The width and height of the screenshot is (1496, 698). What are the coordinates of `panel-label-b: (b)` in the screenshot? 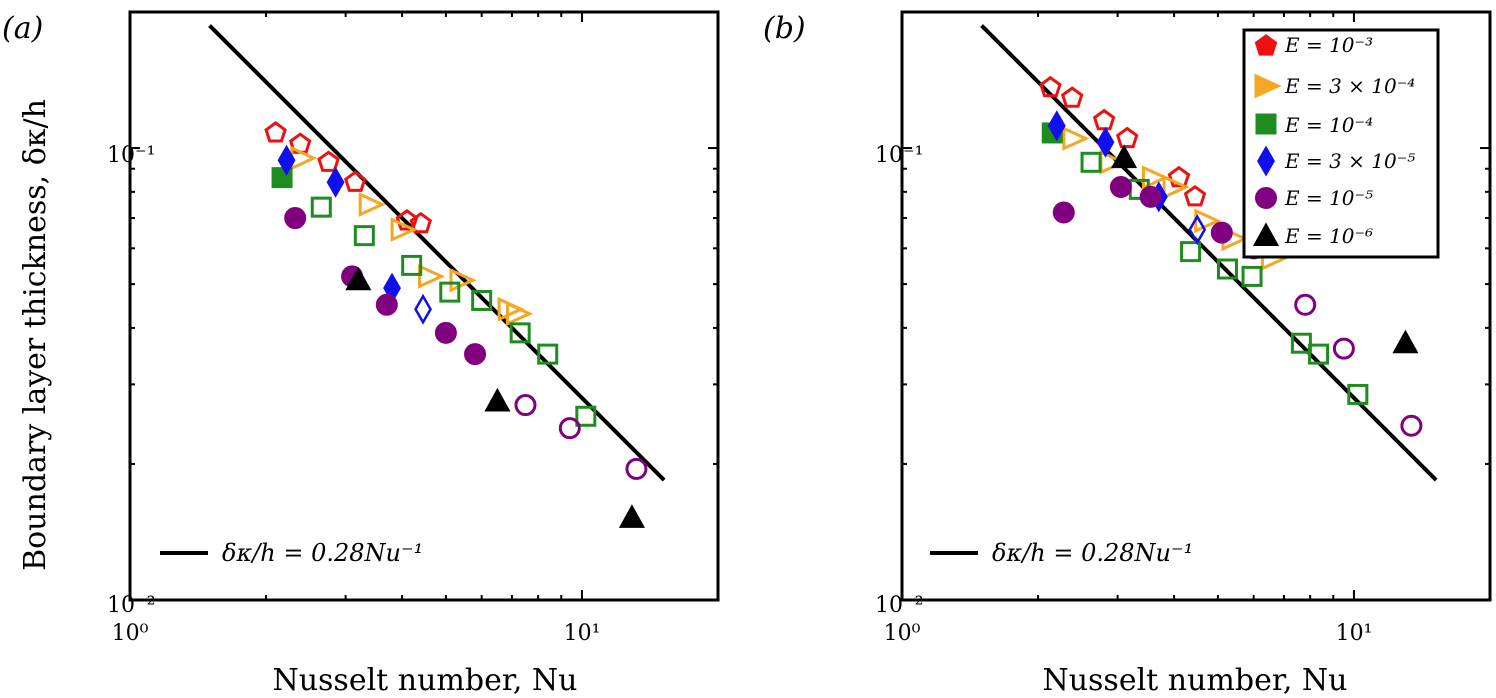 It's located at (784, 28).